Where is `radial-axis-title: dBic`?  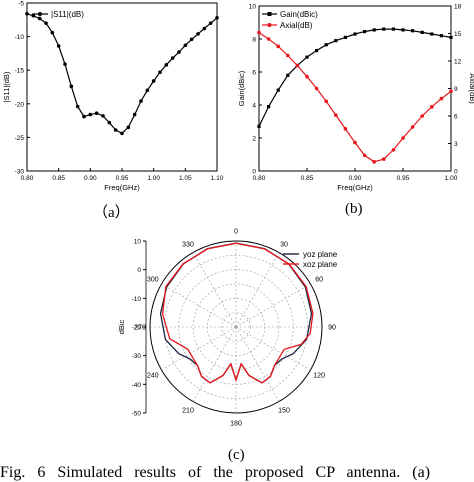 radial-axis-title: dBic is located at coordinates (121, 326).